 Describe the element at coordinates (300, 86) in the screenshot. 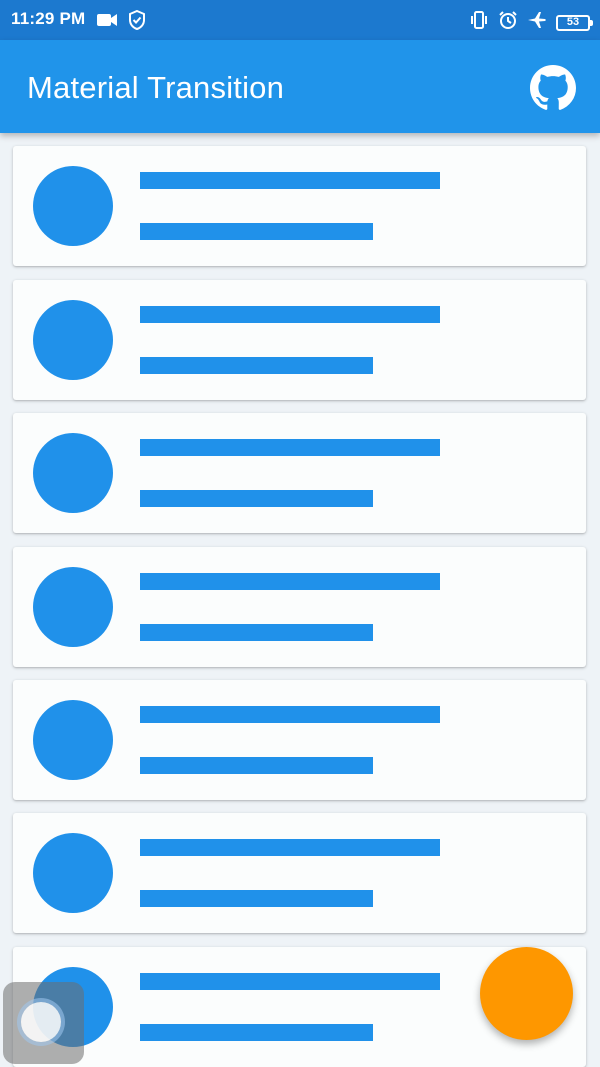

I see `app-bar: Material Transition` at that location.